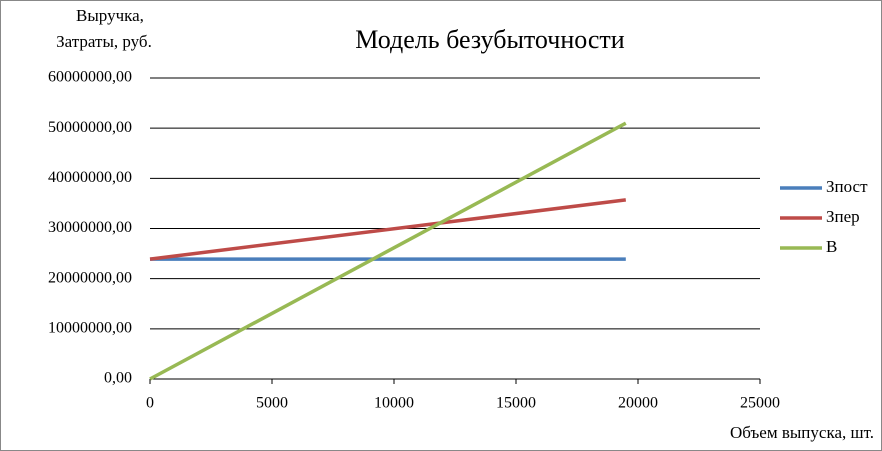  Describe the element at coordinates (388, 229) in the screenshot. I see `series-line` at that location.